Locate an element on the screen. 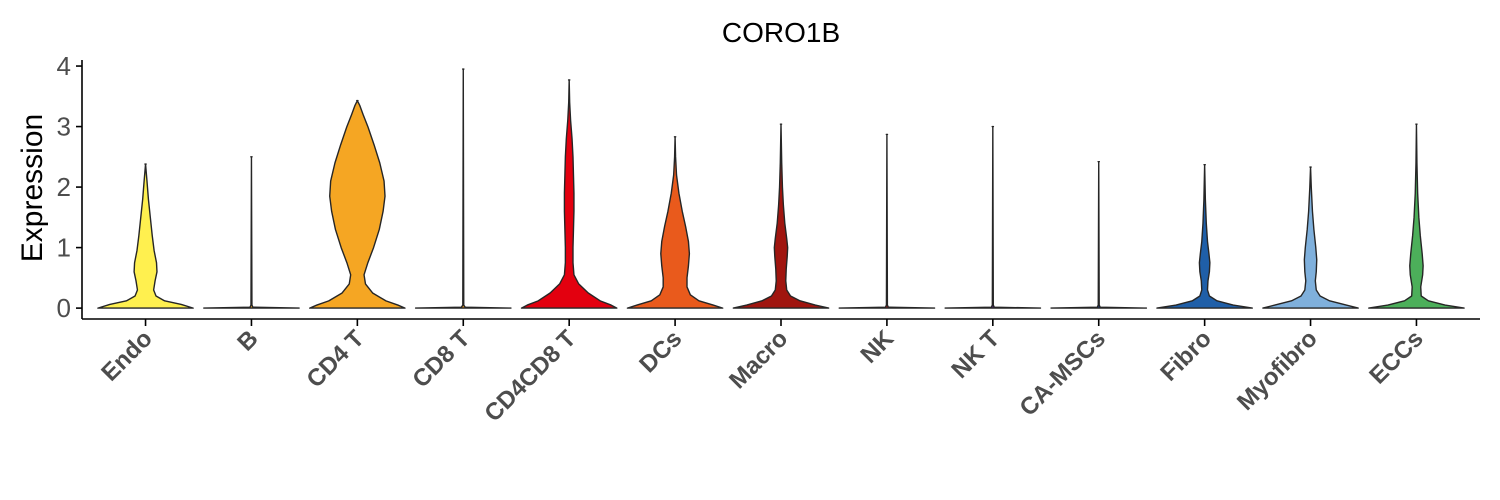 The image size is (1500, 500). x-tick-label-cd4cd8-t: CD4CD8 T is located at coordinates (530, 376).